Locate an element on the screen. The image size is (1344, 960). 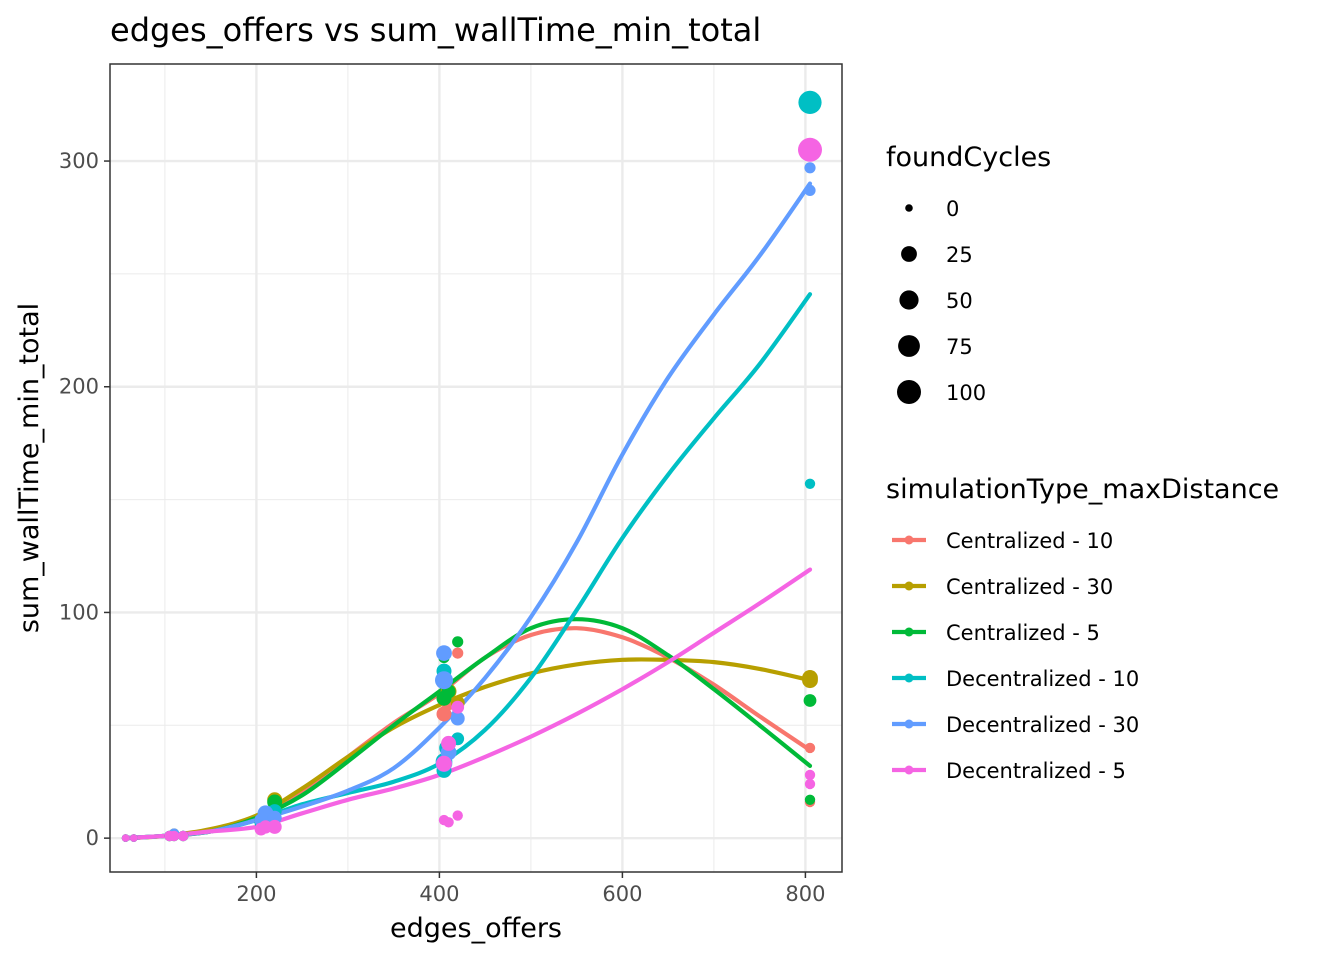
y-tick-label: 300 is located at coordinates (79, 161).